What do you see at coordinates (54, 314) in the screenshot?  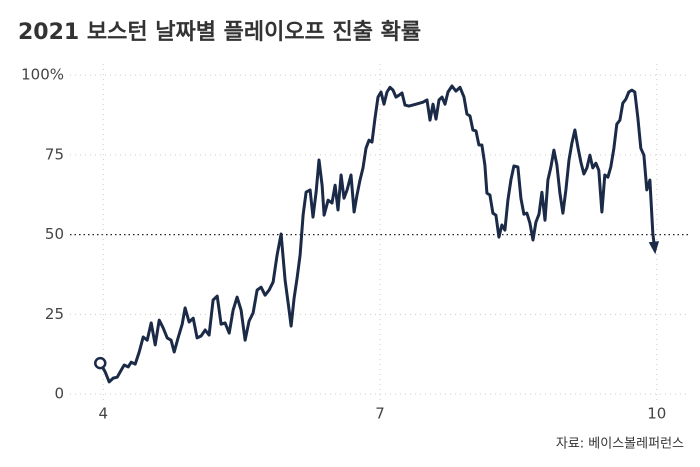 I see `y-tick-label: 25` at bounding box center [54, 314].